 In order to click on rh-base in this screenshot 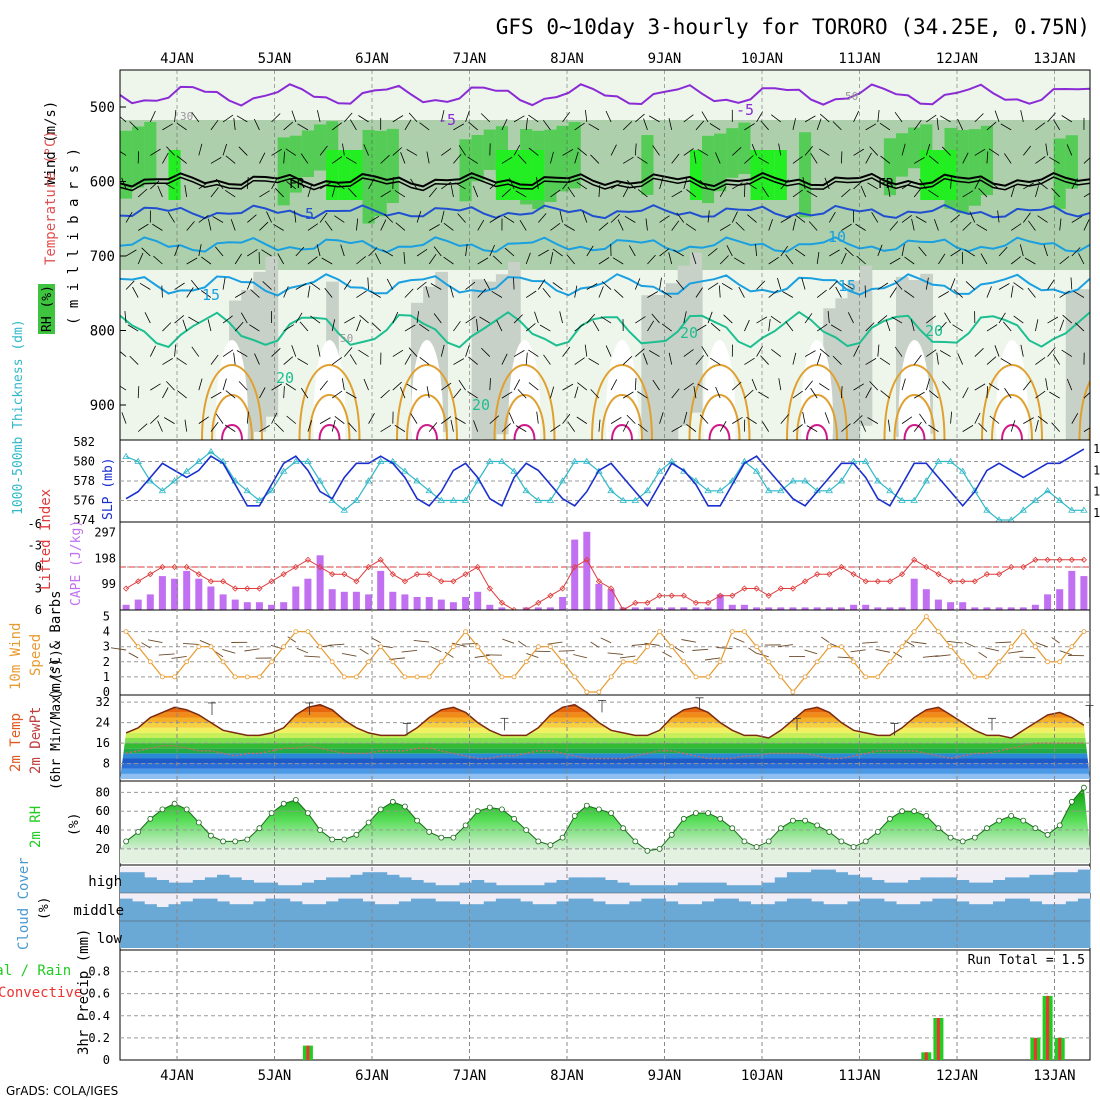, I will do `click(605, 855)`.